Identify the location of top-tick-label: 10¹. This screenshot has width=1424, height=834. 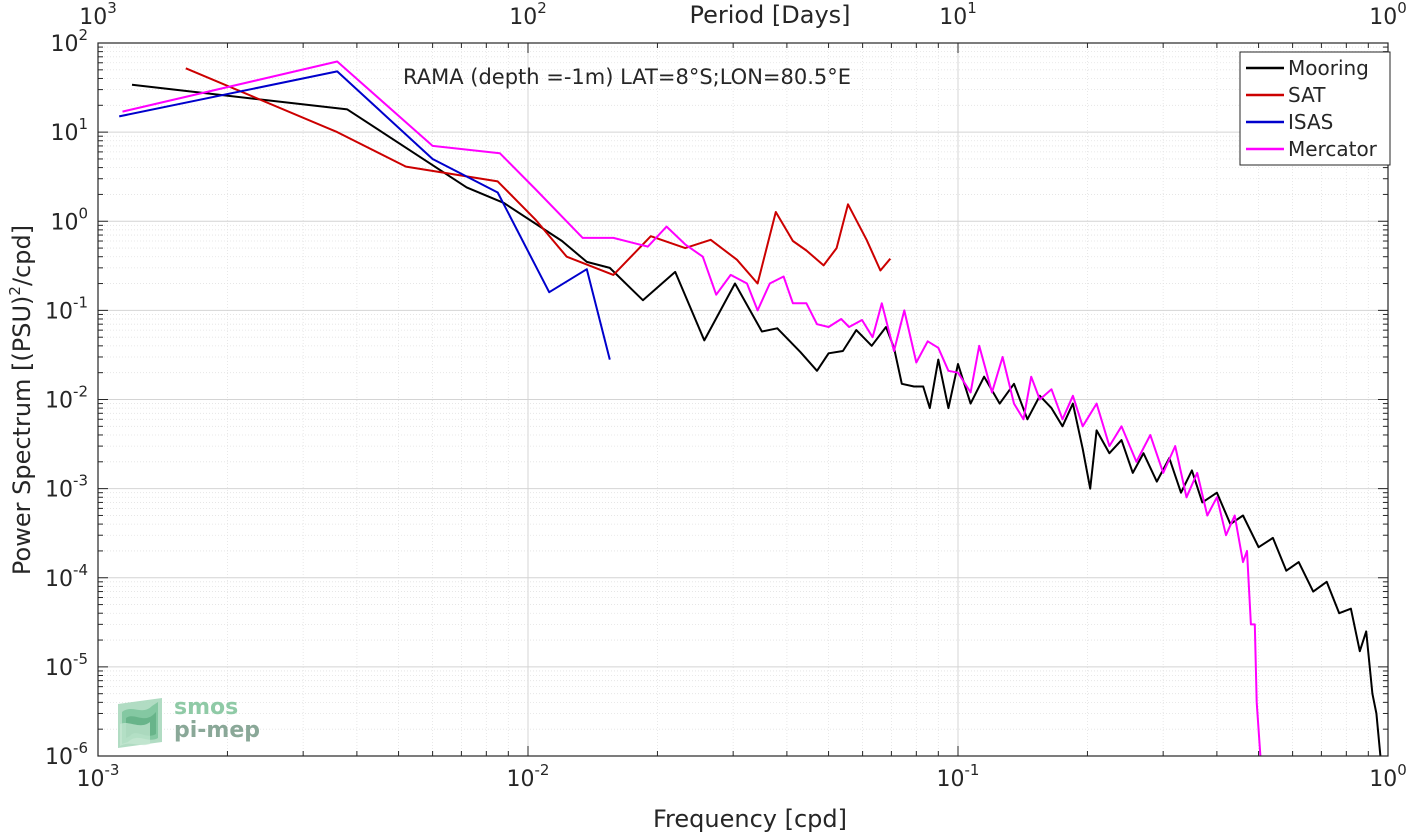
(958, 15).